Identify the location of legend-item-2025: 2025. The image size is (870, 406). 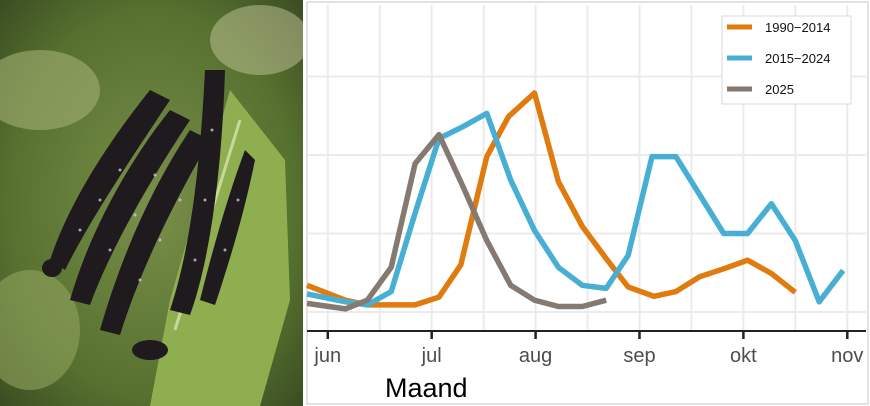
(760, 89).